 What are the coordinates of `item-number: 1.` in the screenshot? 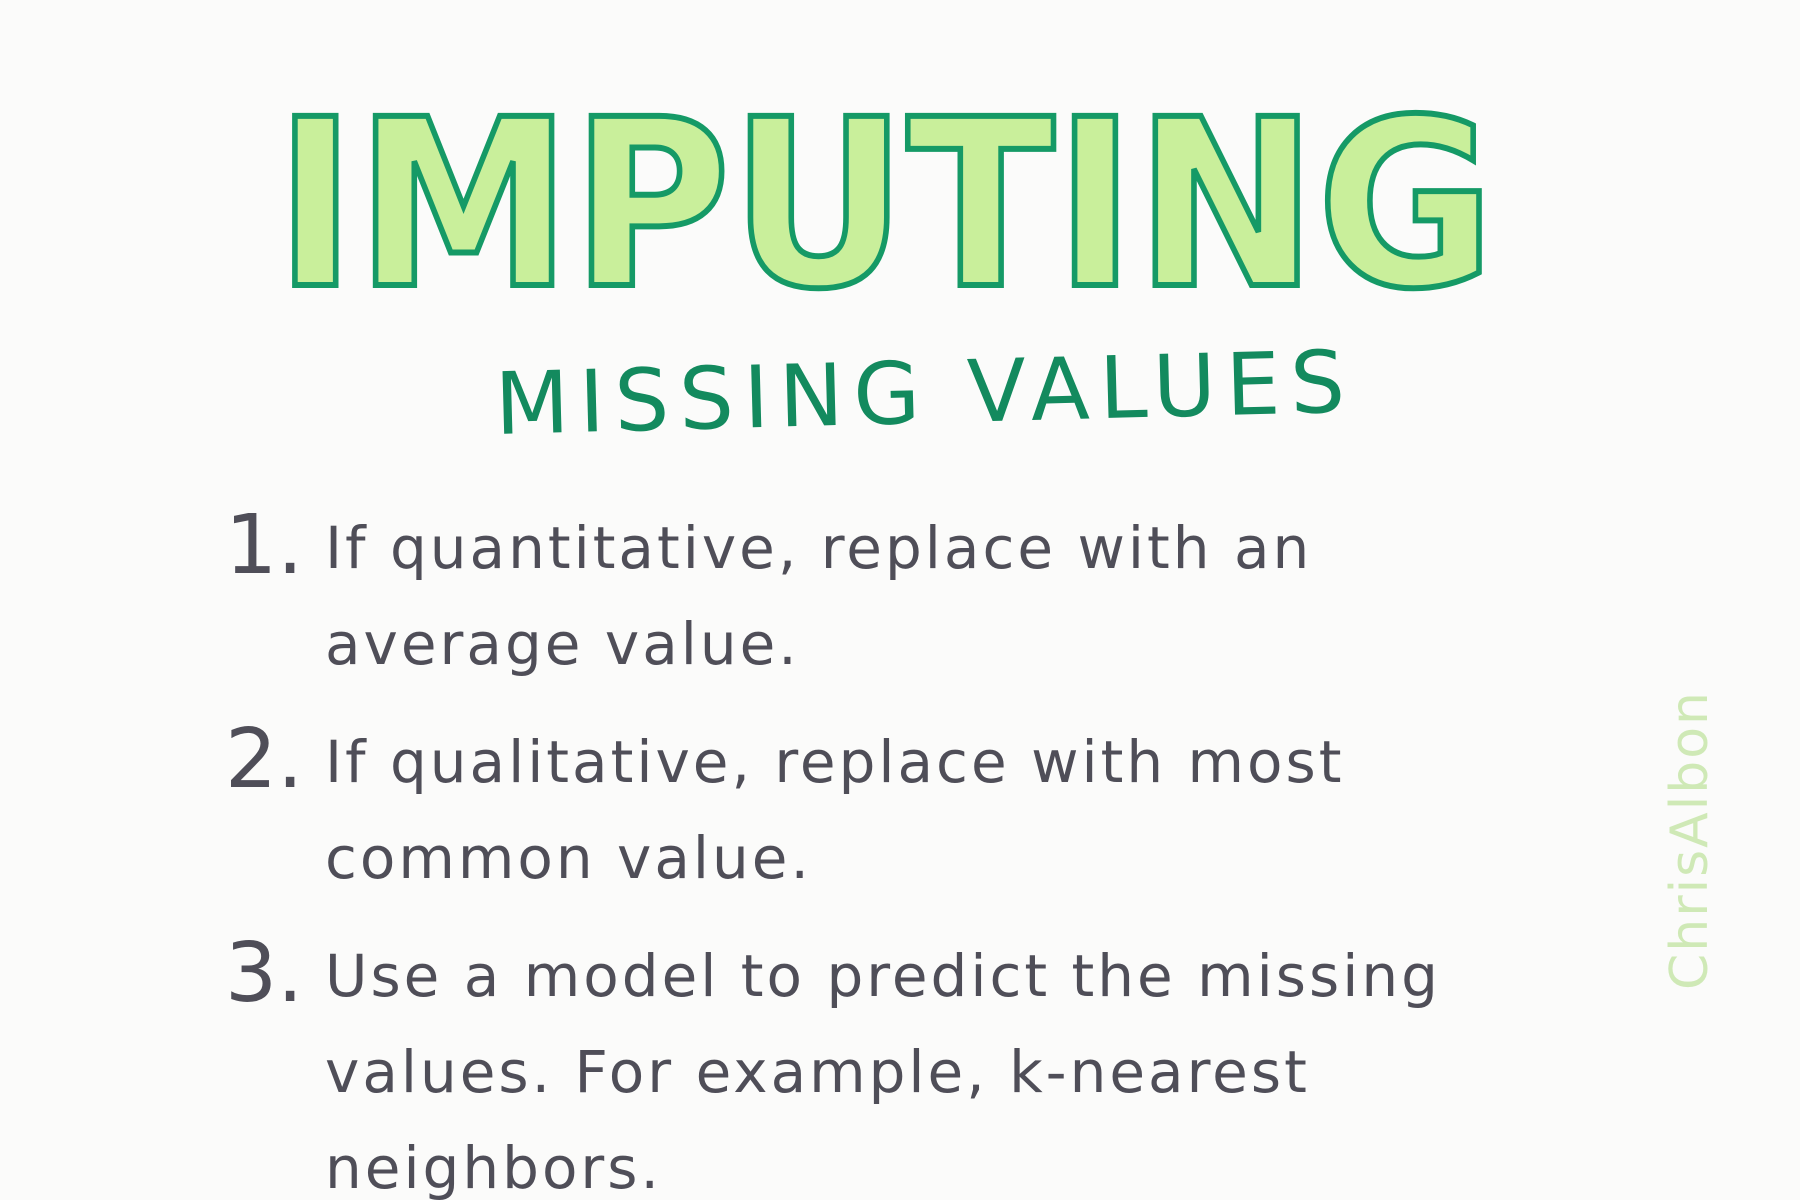 It's located at (264, 545).